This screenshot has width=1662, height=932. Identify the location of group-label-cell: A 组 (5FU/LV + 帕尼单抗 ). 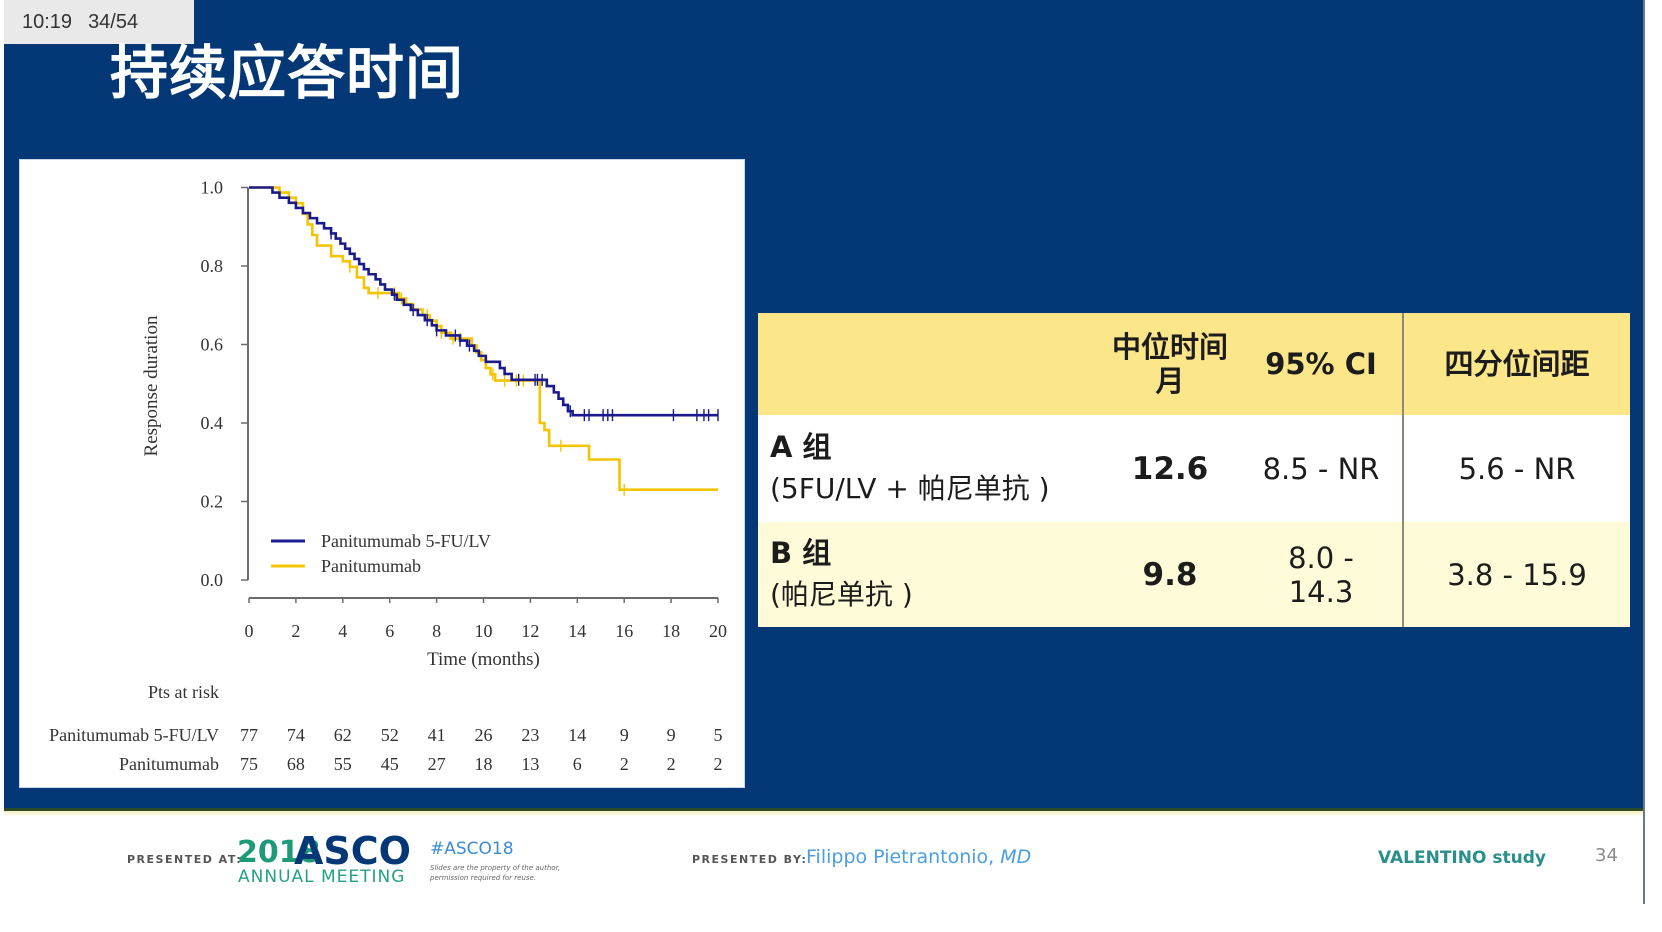
(929, 468).